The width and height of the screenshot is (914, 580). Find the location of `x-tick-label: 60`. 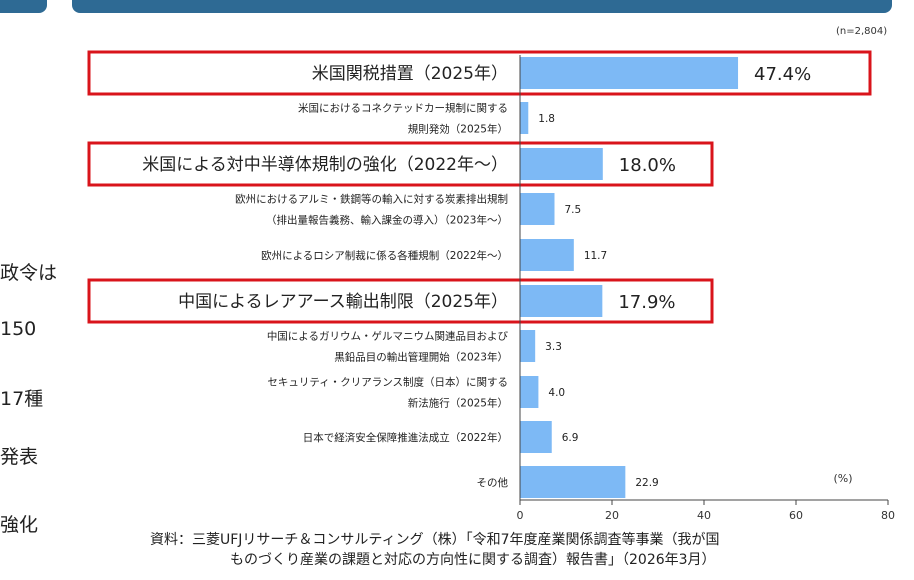

x-tick-label: 60 is located at coordinates (796, 515).